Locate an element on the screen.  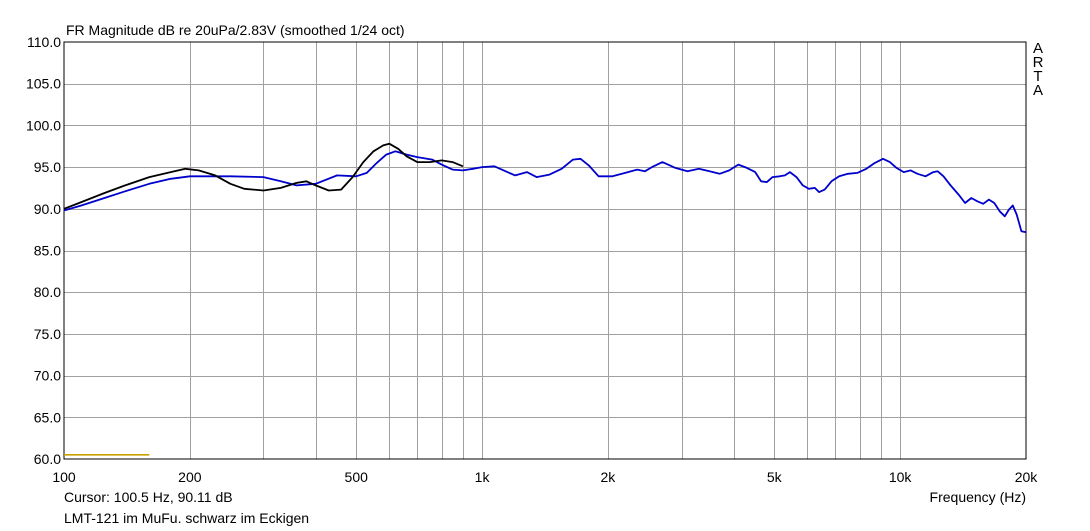
x-tick-label: 100 is located at coordinates (64, 477).